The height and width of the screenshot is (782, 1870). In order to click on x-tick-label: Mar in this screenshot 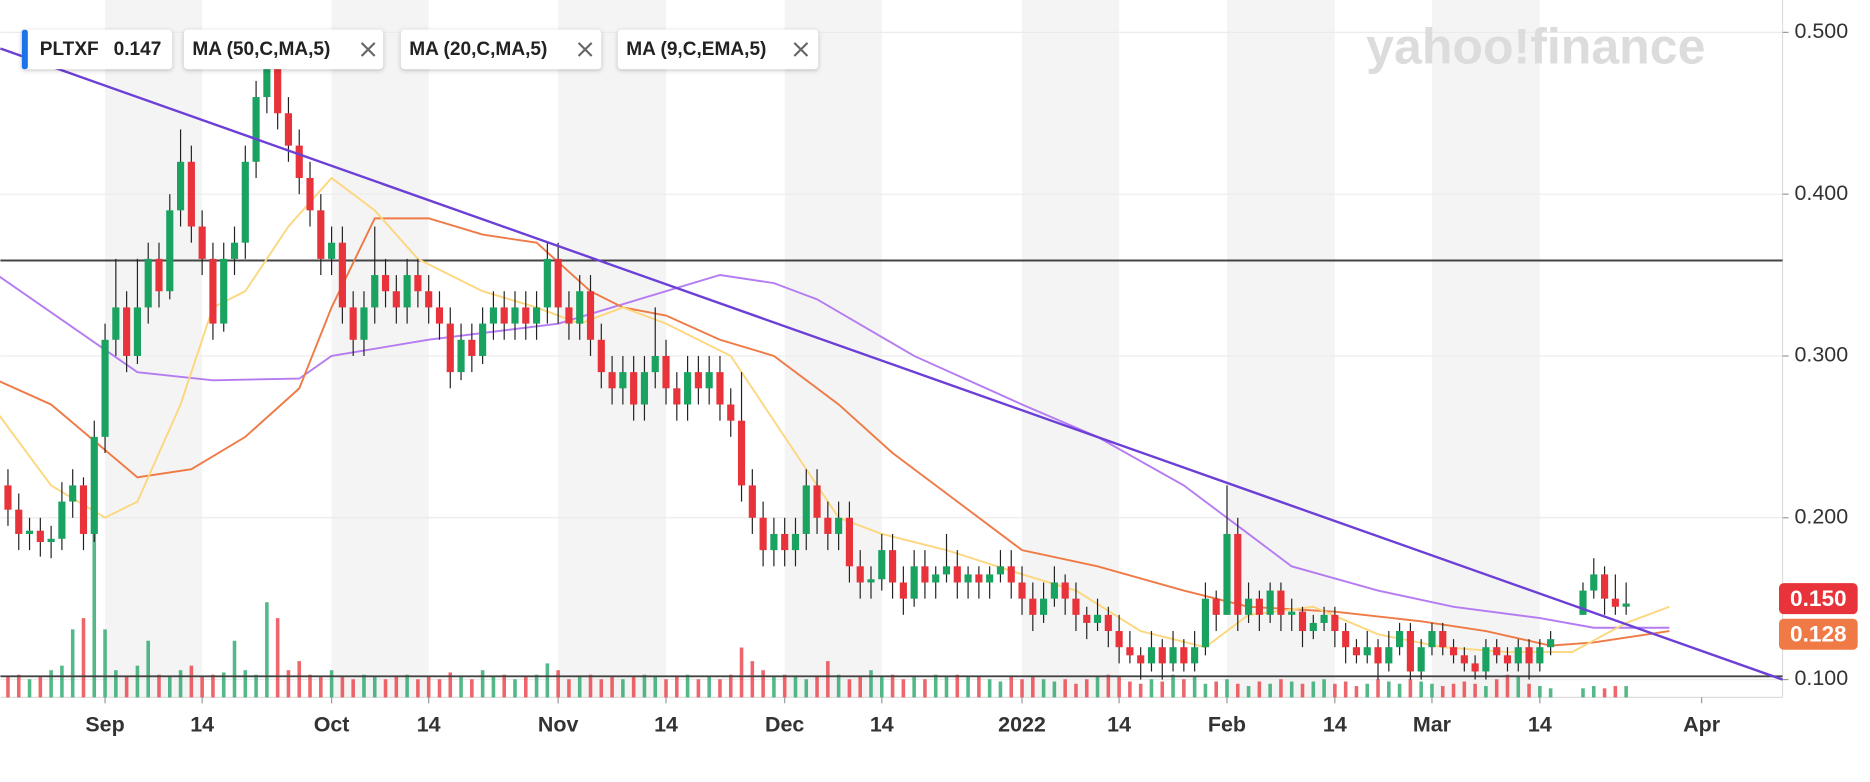, I will do `click(1432, 725)`.